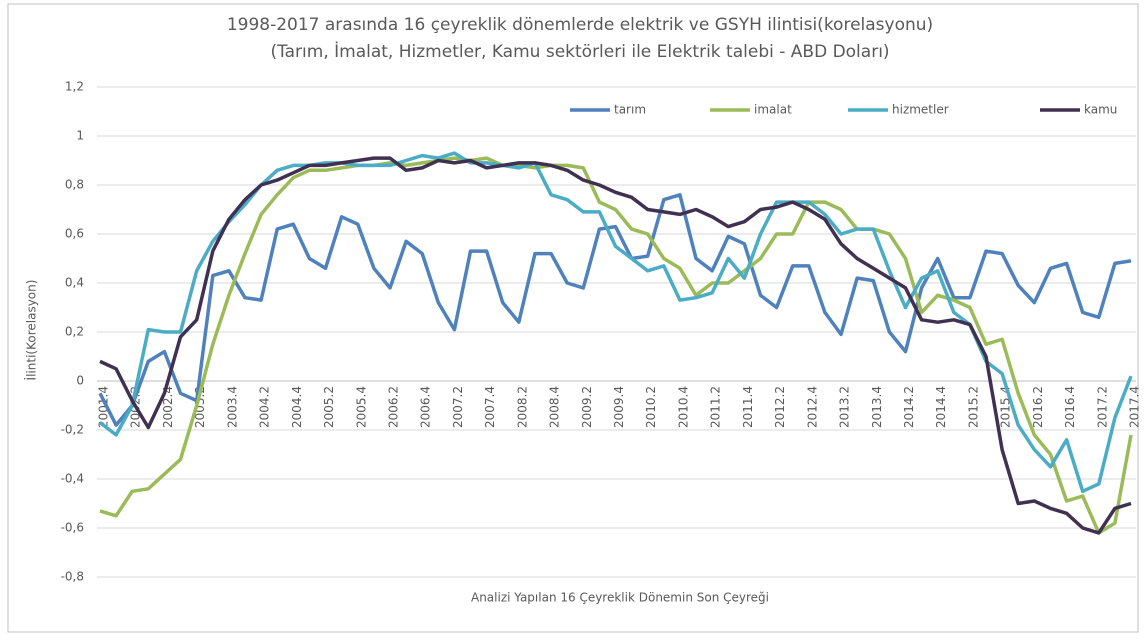 This screenshot has height=643, width=1147. I want to click on x-tick-label: 2010.2, so click(651, 407).